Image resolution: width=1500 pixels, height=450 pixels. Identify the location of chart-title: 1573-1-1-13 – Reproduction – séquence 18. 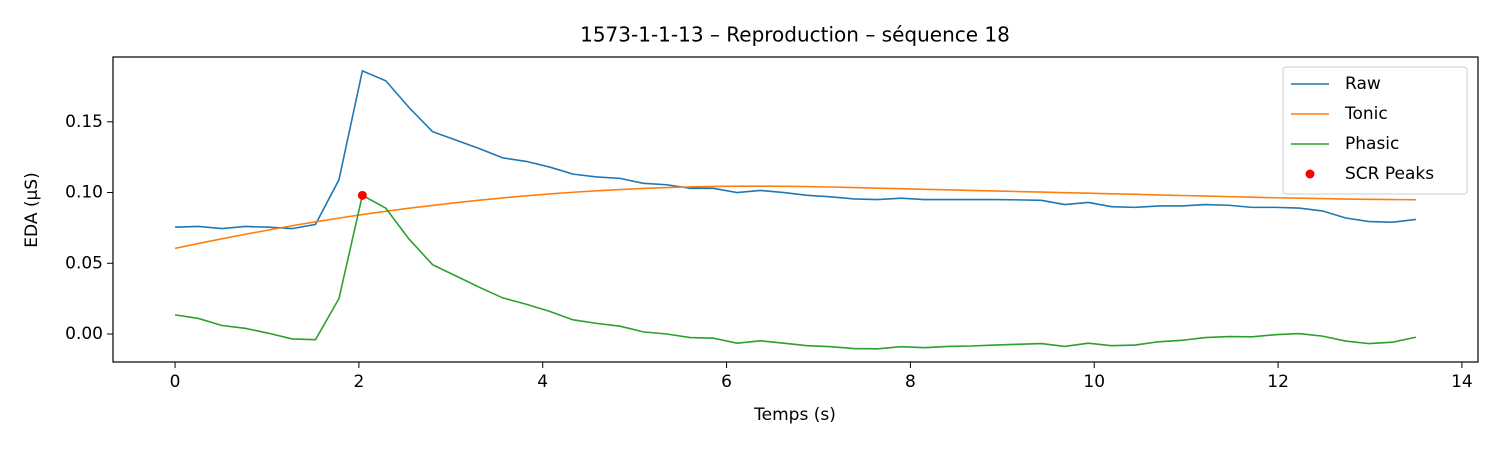
(795, 35).